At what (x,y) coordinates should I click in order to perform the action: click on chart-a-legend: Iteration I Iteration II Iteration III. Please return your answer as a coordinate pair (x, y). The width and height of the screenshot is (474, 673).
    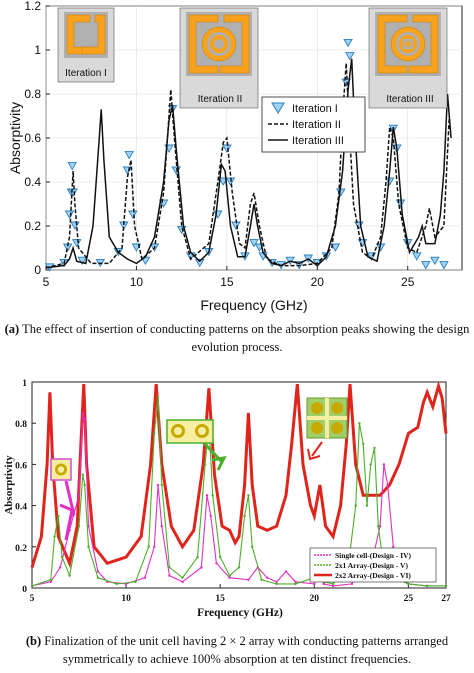
    Looking at the image, I should click on (313, 124).